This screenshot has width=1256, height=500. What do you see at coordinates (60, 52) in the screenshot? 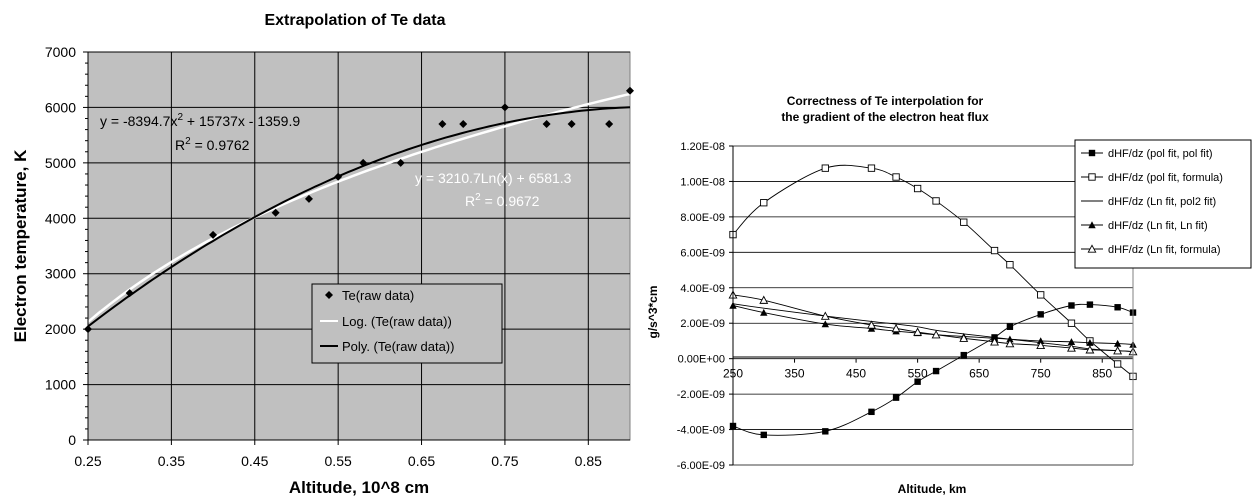
I see `chart-left-y-tick-label: 7000` at bounding box center [60, 52].